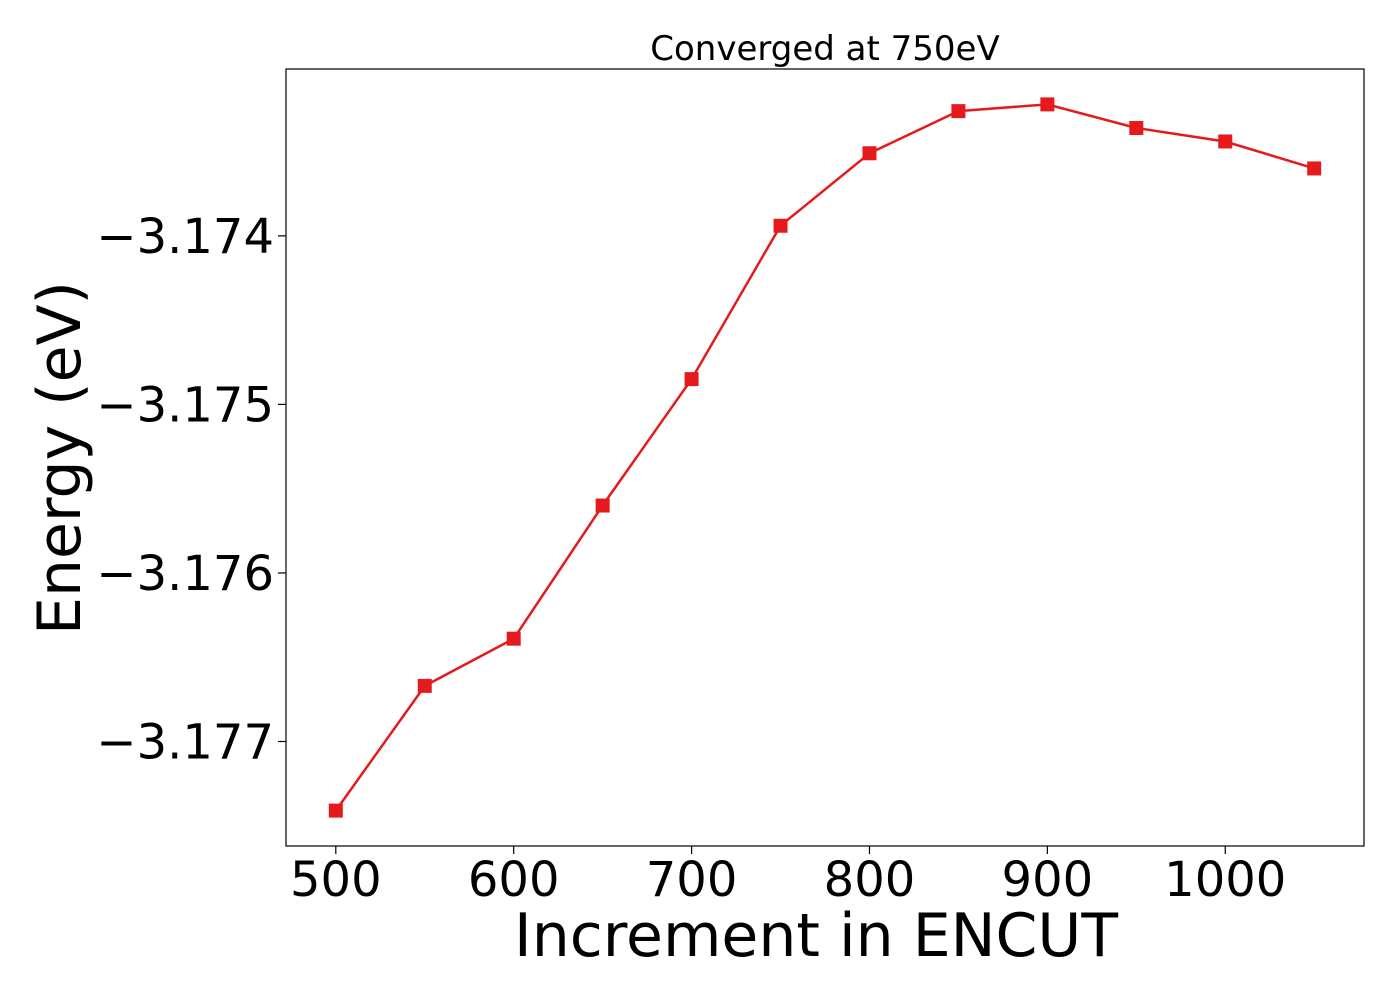  Describe the element at coordinates (185, 405) in the screenshot. I see `y-tick-label: −3.175` at that location.